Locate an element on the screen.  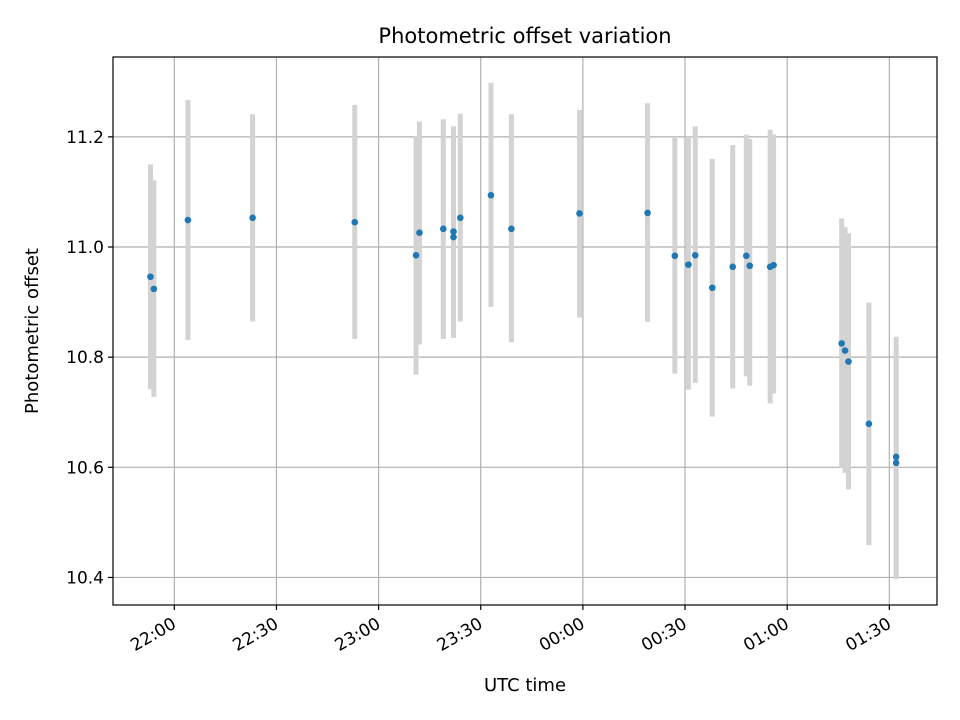
y-tick-label: 10.4 is located at coordinates (85, 578).